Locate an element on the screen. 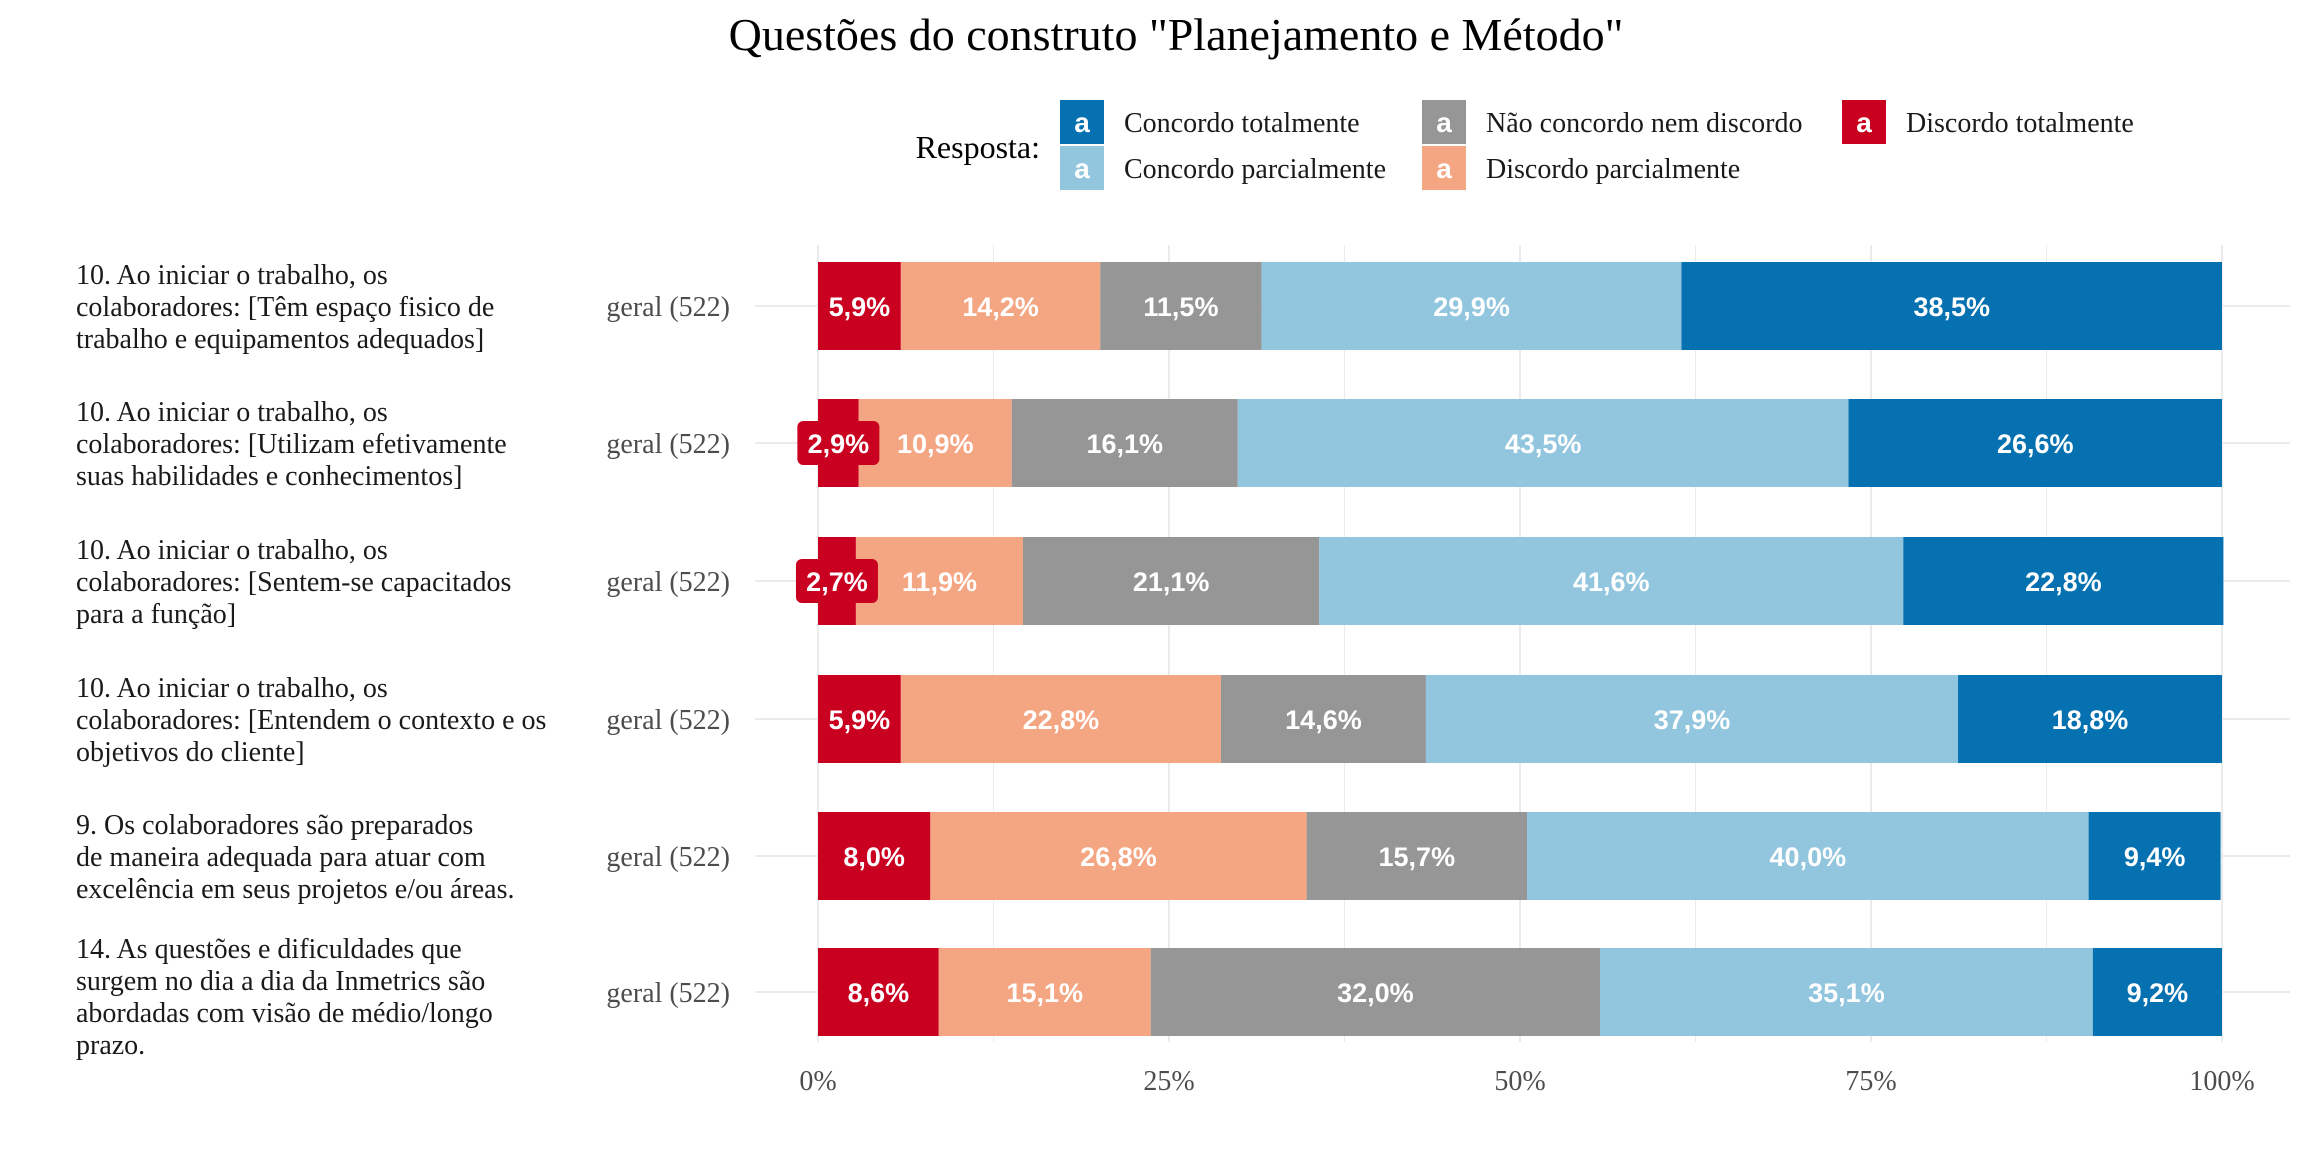 This screenshot has width=2304, height=1152. data-label: 16,1% is located at coordinates (1124, 444).